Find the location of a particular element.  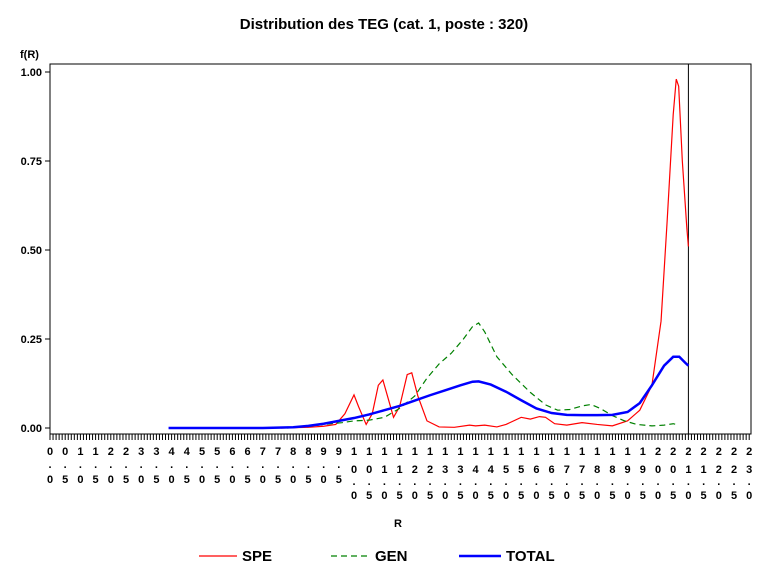

x-tick-label-34: 17.0 is located at coordinates (567, 474).